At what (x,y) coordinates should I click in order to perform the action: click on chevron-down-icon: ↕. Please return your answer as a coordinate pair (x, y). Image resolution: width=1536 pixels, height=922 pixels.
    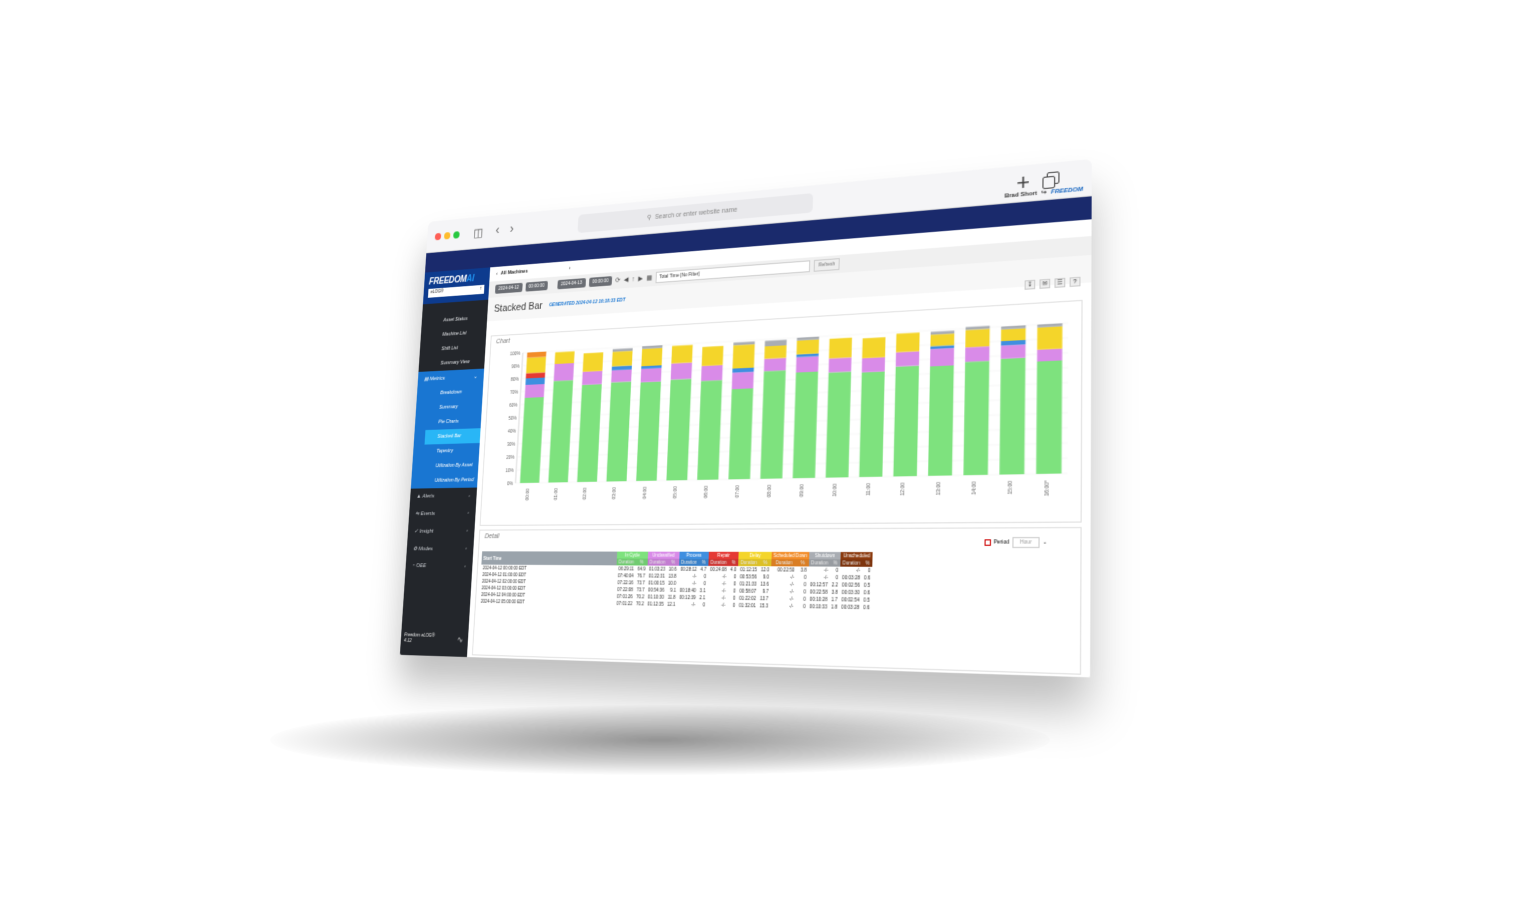
    Looking at the image, I should click on (481, 288).